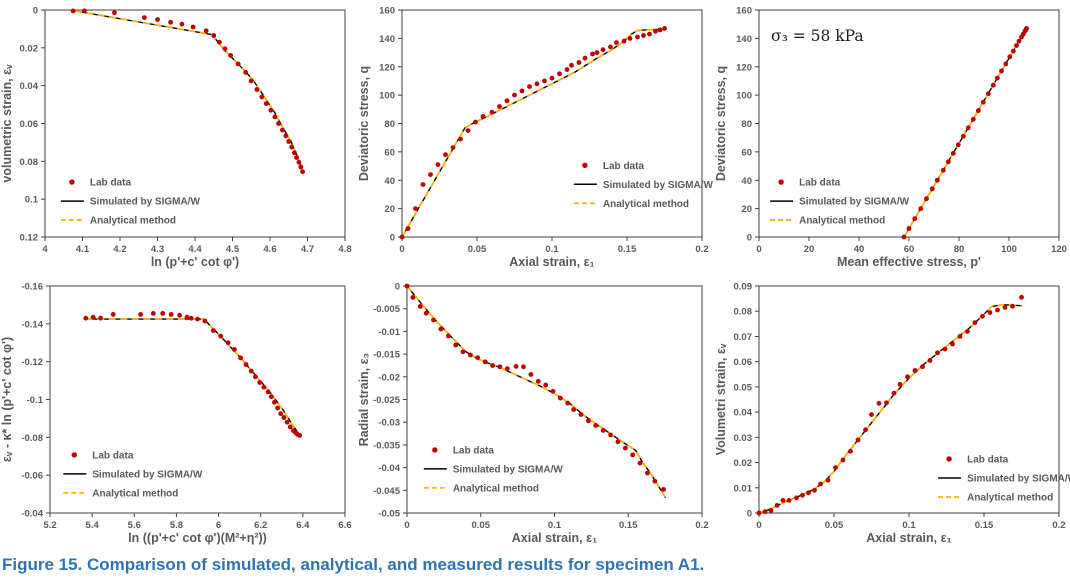  Describe the element at coordinates (49, 525) in the screenshot. I see `svg-text: 5.2` at that location.